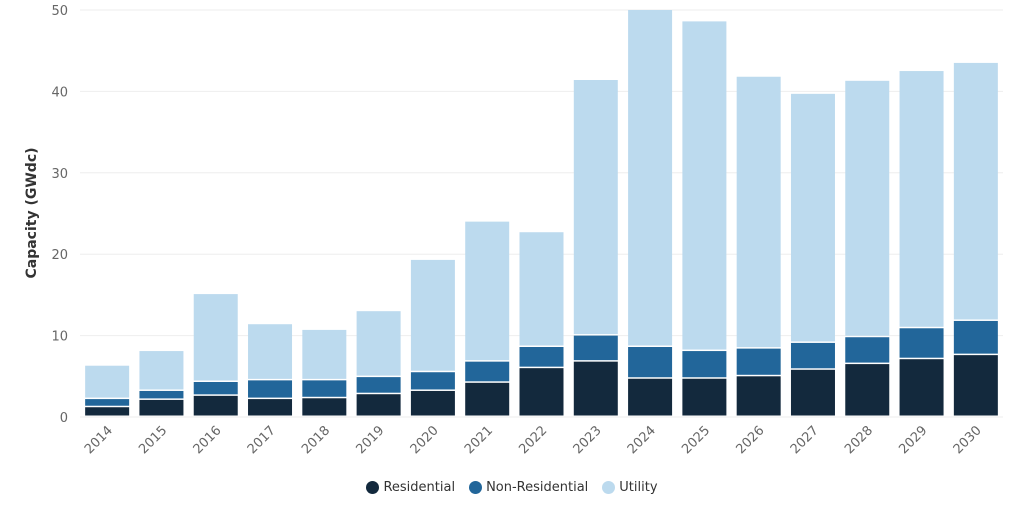 The width and height of the screenshot is (1024, 511). I want to click on bar-segment-utility-2025, so click(704, 185).